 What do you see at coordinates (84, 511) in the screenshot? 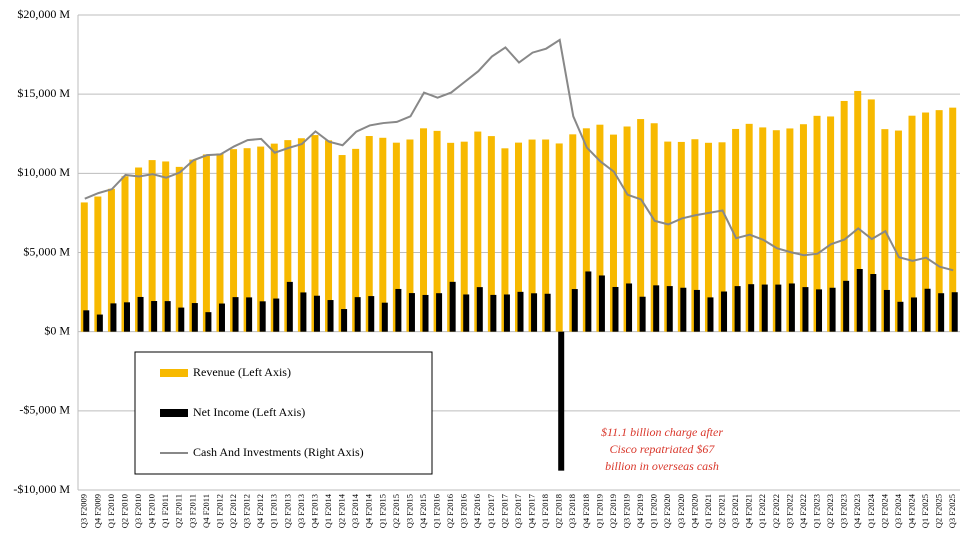
I see `x-tick-label: Q3 F2009` at bounding box center [84, 511].